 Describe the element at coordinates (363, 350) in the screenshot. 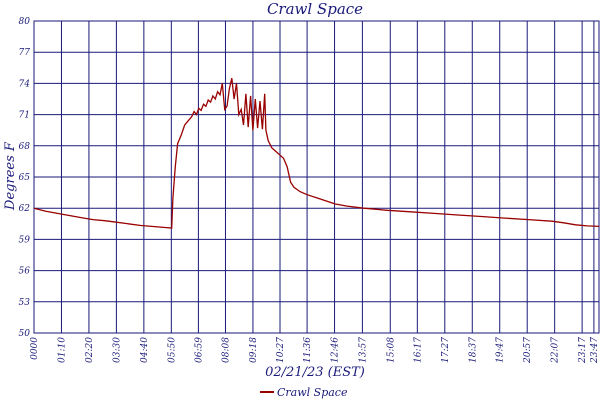

I see `x-tick-label: 13:57` at that location.